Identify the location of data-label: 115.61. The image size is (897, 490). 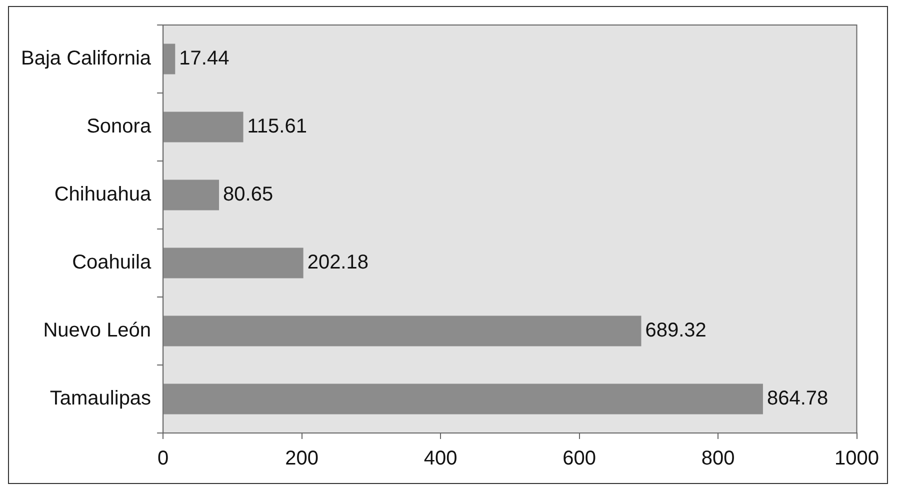
(277, 127).